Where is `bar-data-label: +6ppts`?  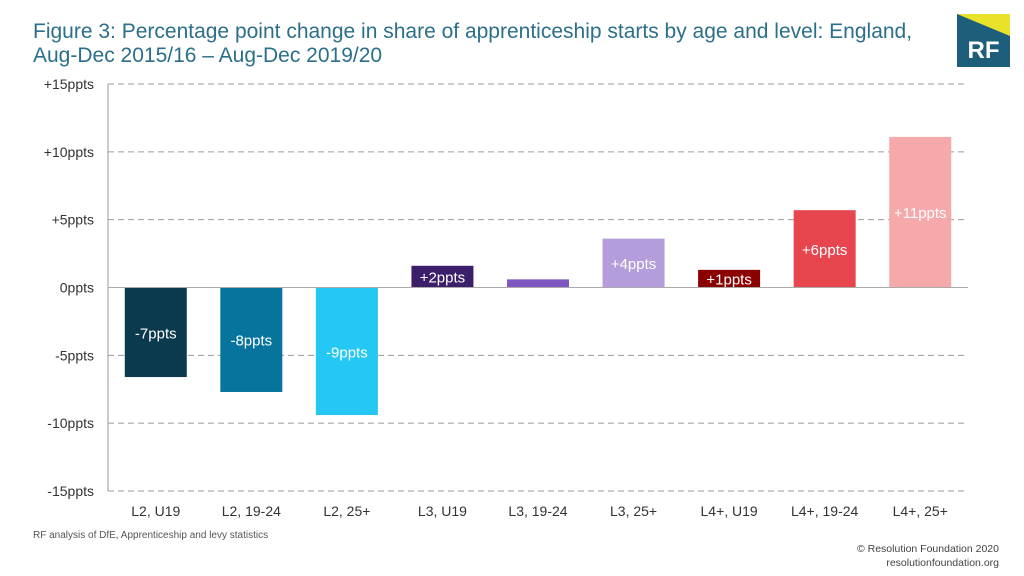 bar-data-label: +6ppts is located at coordinates (824, 250).